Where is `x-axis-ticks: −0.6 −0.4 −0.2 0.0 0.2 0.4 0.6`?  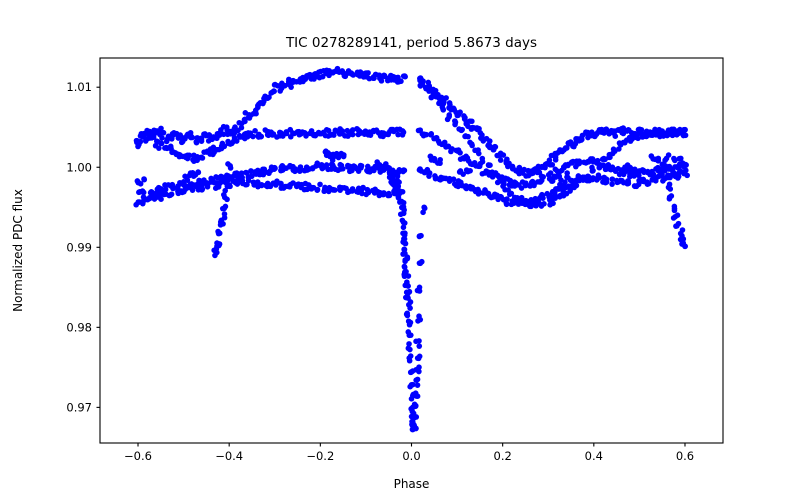
x-axis-ticks: −0.6 −0.4 −0.2 0.0 0.2 0.4 0.6 is located at coordinates (409, 453).